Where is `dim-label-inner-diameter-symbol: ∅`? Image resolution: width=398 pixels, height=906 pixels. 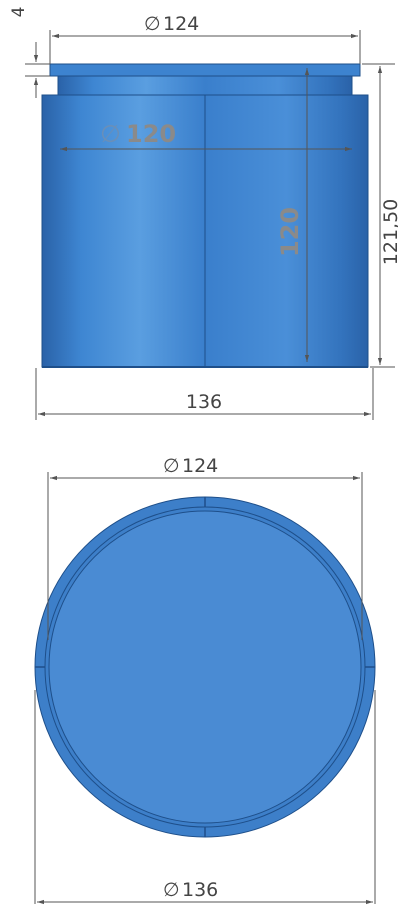
dim-label-inner-diameter-symbol: ∅ is located at coordinates (110, 134).